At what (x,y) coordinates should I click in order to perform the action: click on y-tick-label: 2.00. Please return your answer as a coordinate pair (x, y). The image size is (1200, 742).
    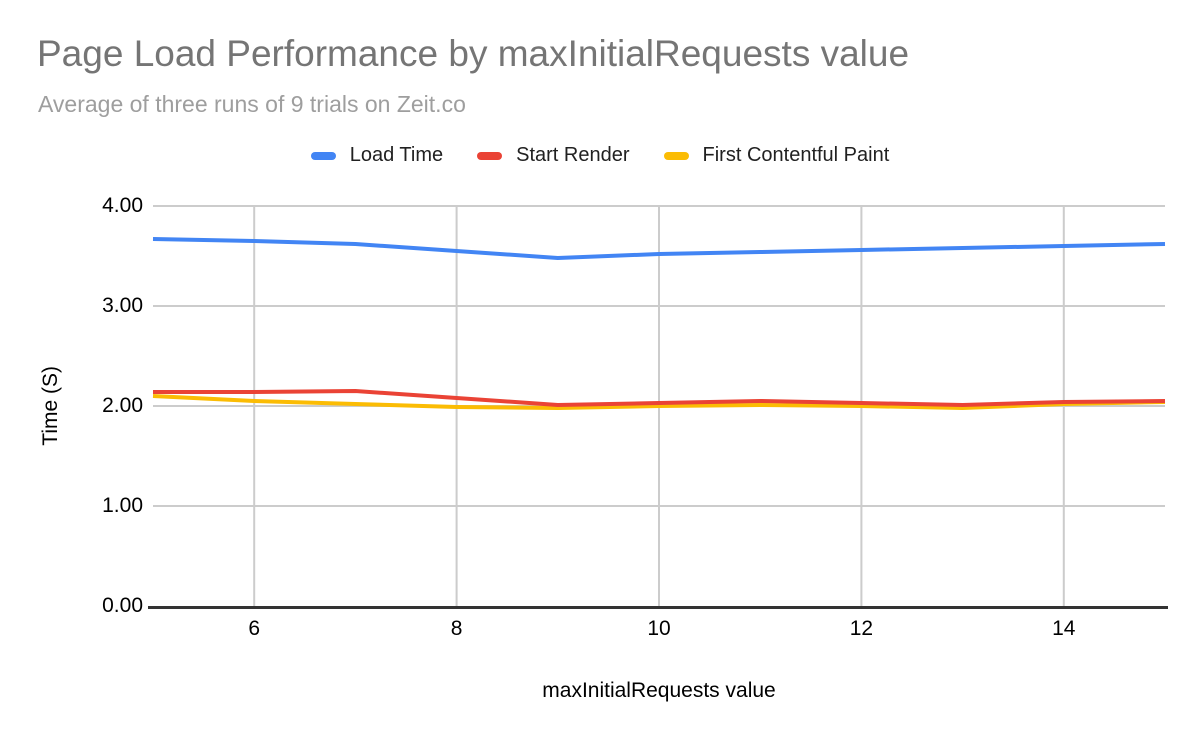
    Looking at the image, I should click on (122, 405).